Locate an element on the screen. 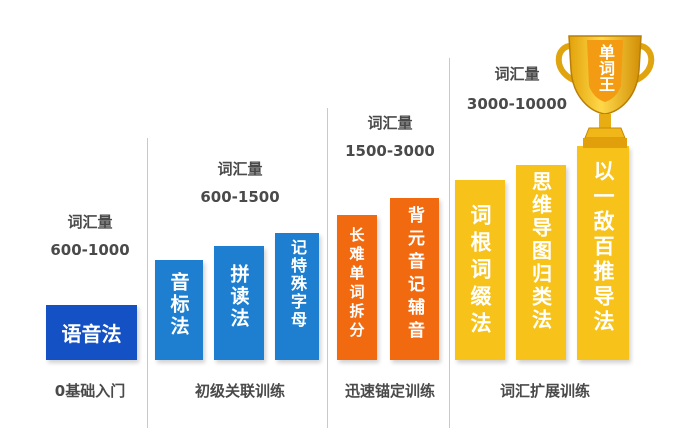  stage3-block-1: 长难单词拆分 is located at coordinates (357, 287).